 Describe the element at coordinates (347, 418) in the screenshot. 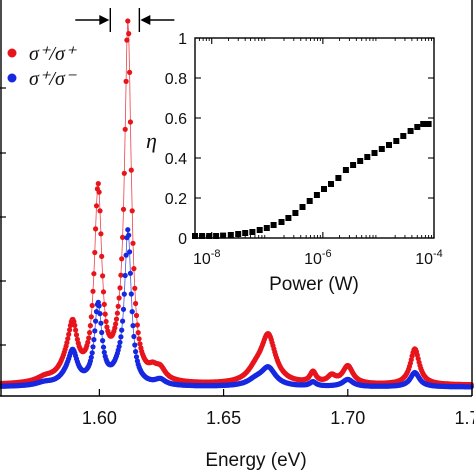

I see `x-tick-label: 1.70` at that location.